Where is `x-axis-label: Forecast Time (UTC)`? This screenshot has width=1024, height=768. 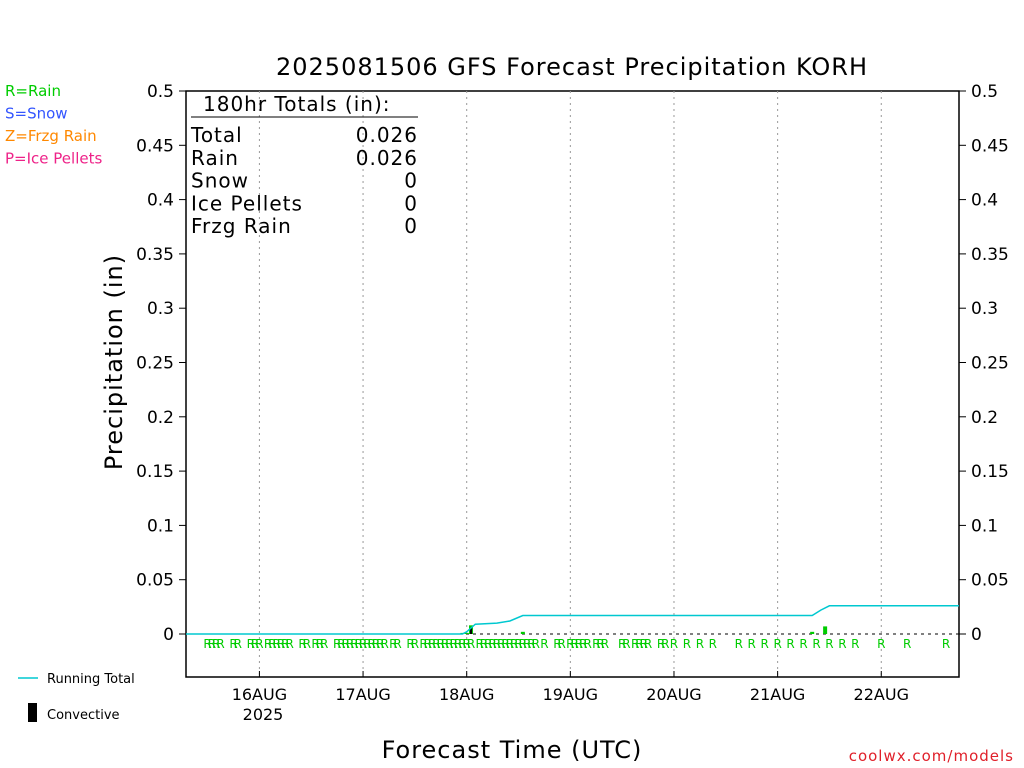
x-axis-label: Forecast Time (UTC) is located at coordinates (512, 750).